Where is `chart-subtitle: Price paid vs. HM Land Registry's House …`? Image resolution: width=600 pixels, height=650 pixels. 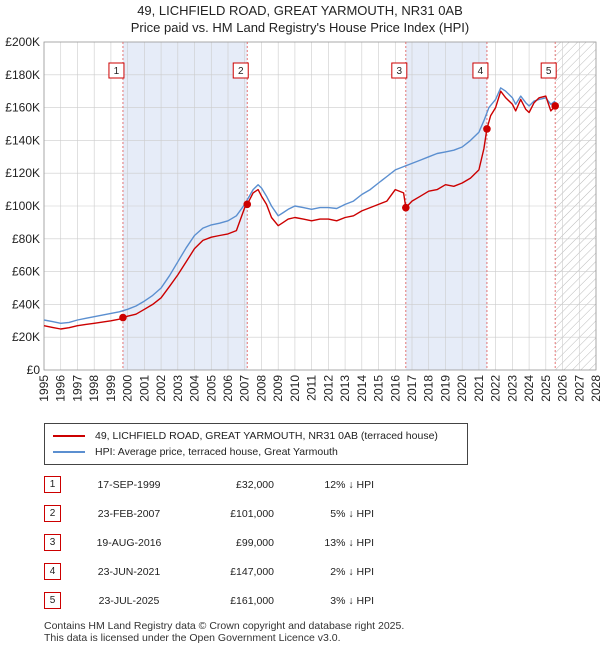
chart-subtitle: Price paid vs. HM Land Registry's House … is located at coordinates (300, 27).